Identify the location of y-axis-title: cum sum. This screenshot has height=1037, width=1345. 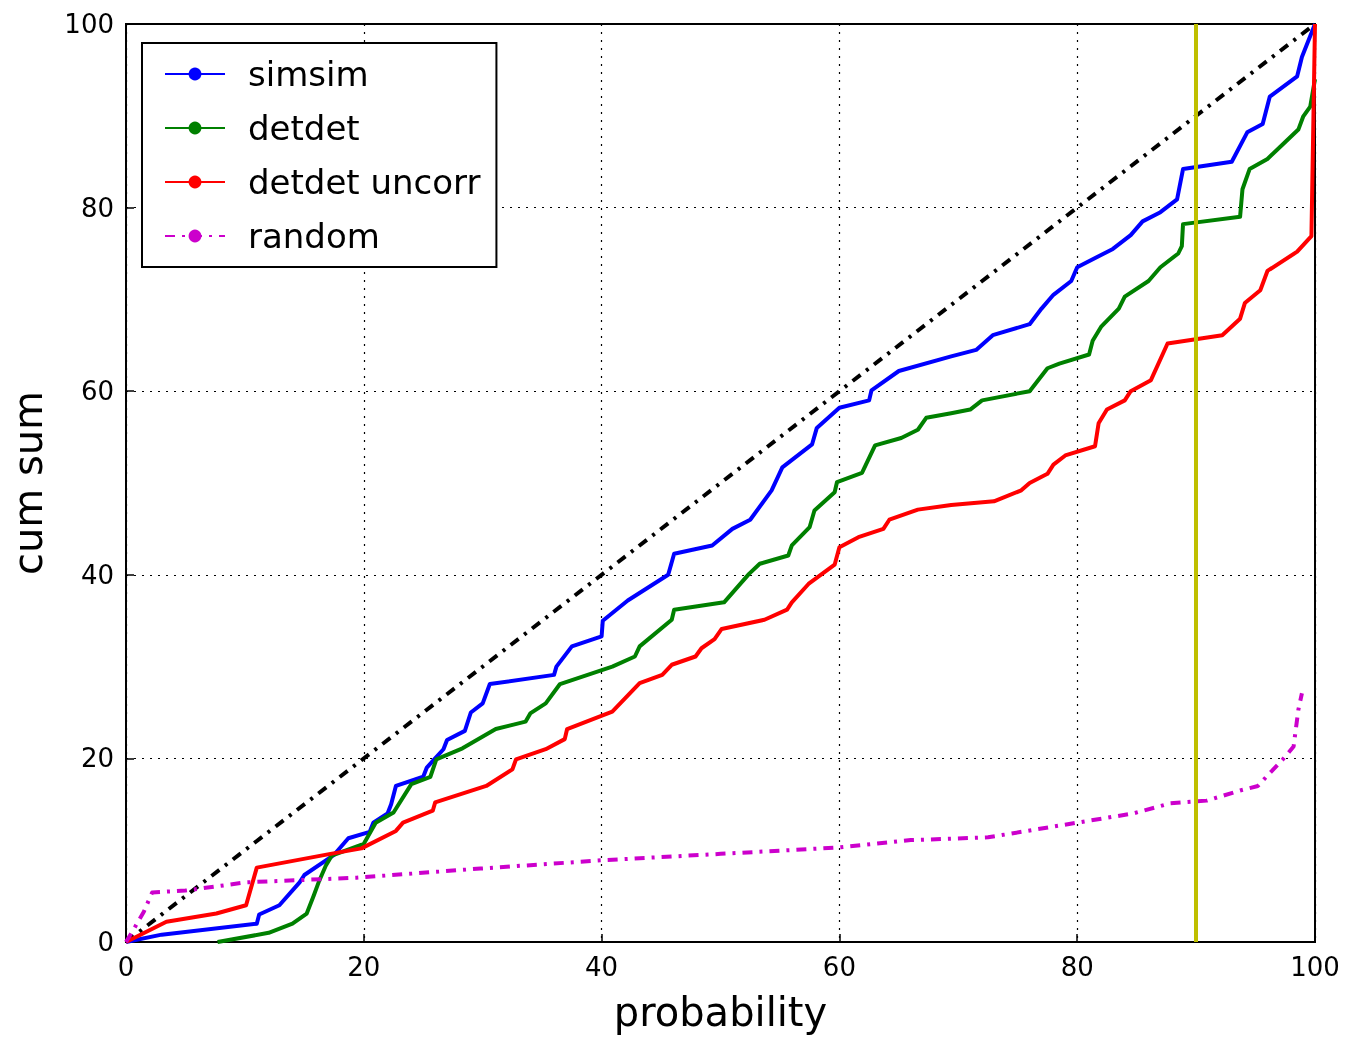
(28, 483).